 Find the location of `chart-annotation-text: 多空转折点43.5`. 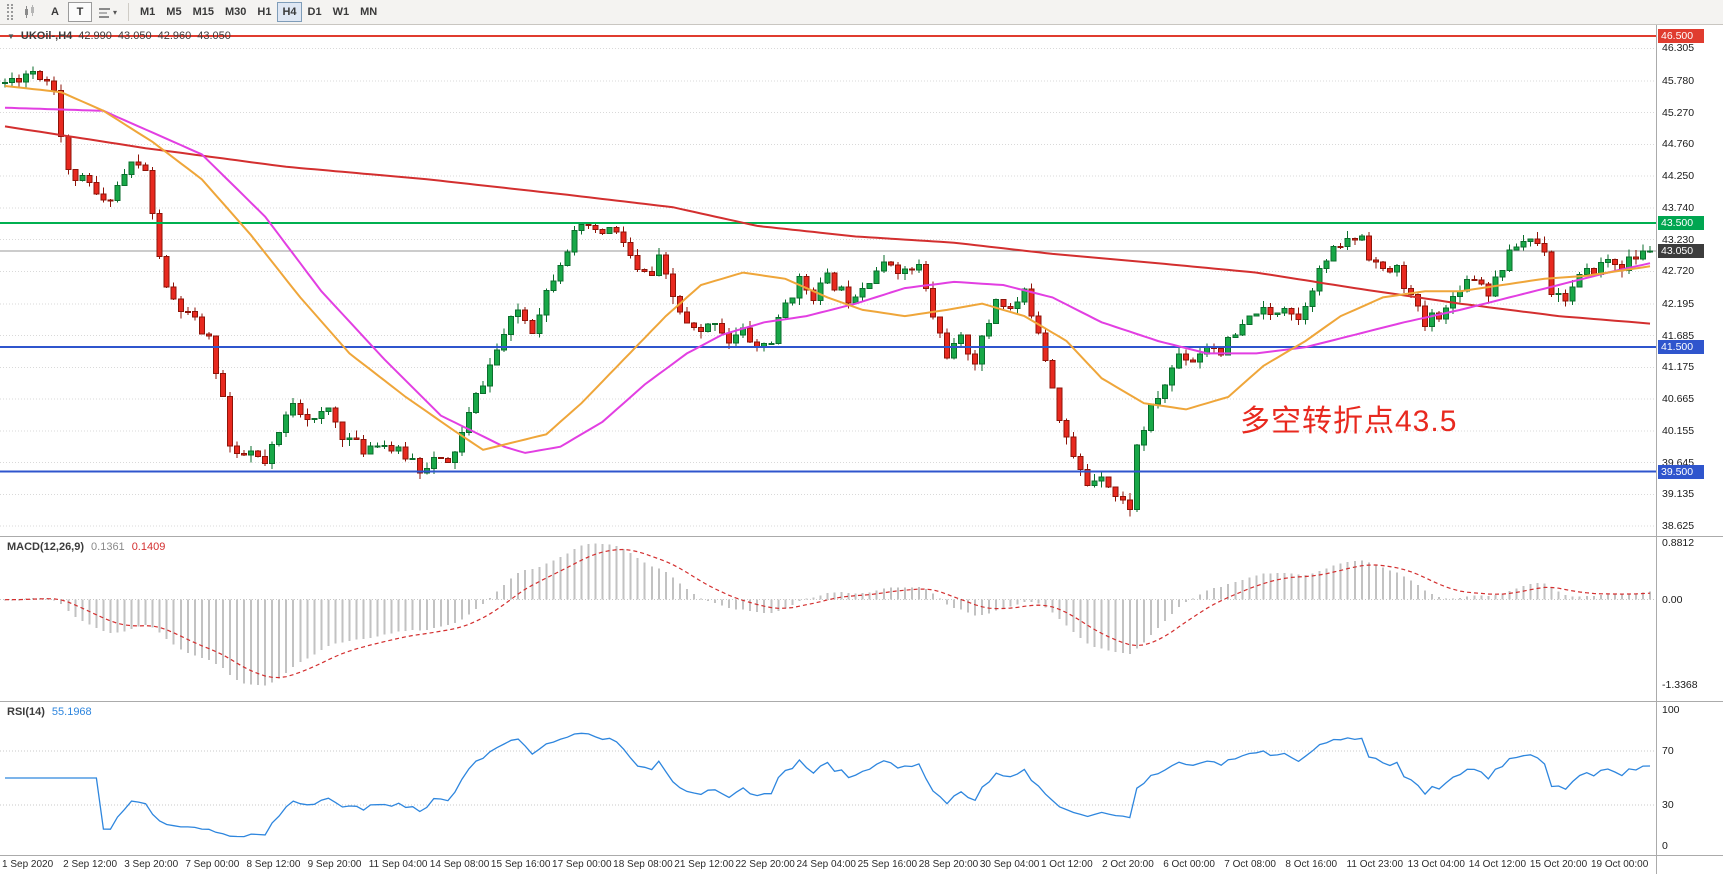

chart-annotation-text: 多空转折点43.5 is located at coordinates (1349, 421).